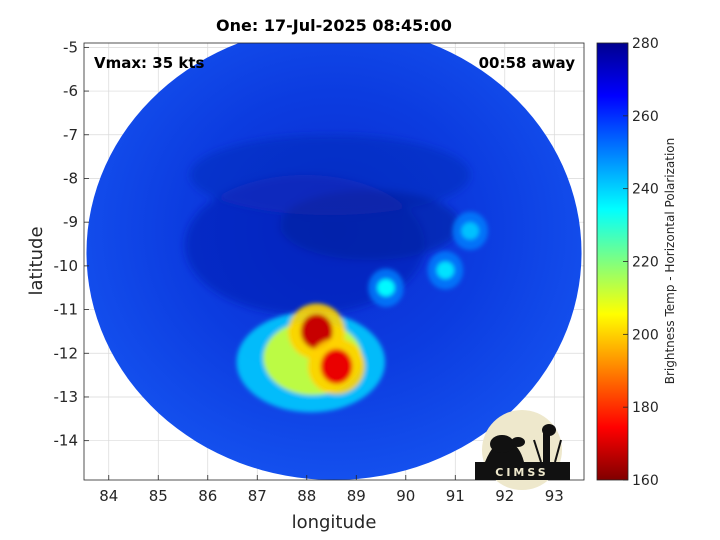  Describe the element at coordinates (527, 63) in the screenshot. I see `time-away-annotation: 00:58 away` at that location.